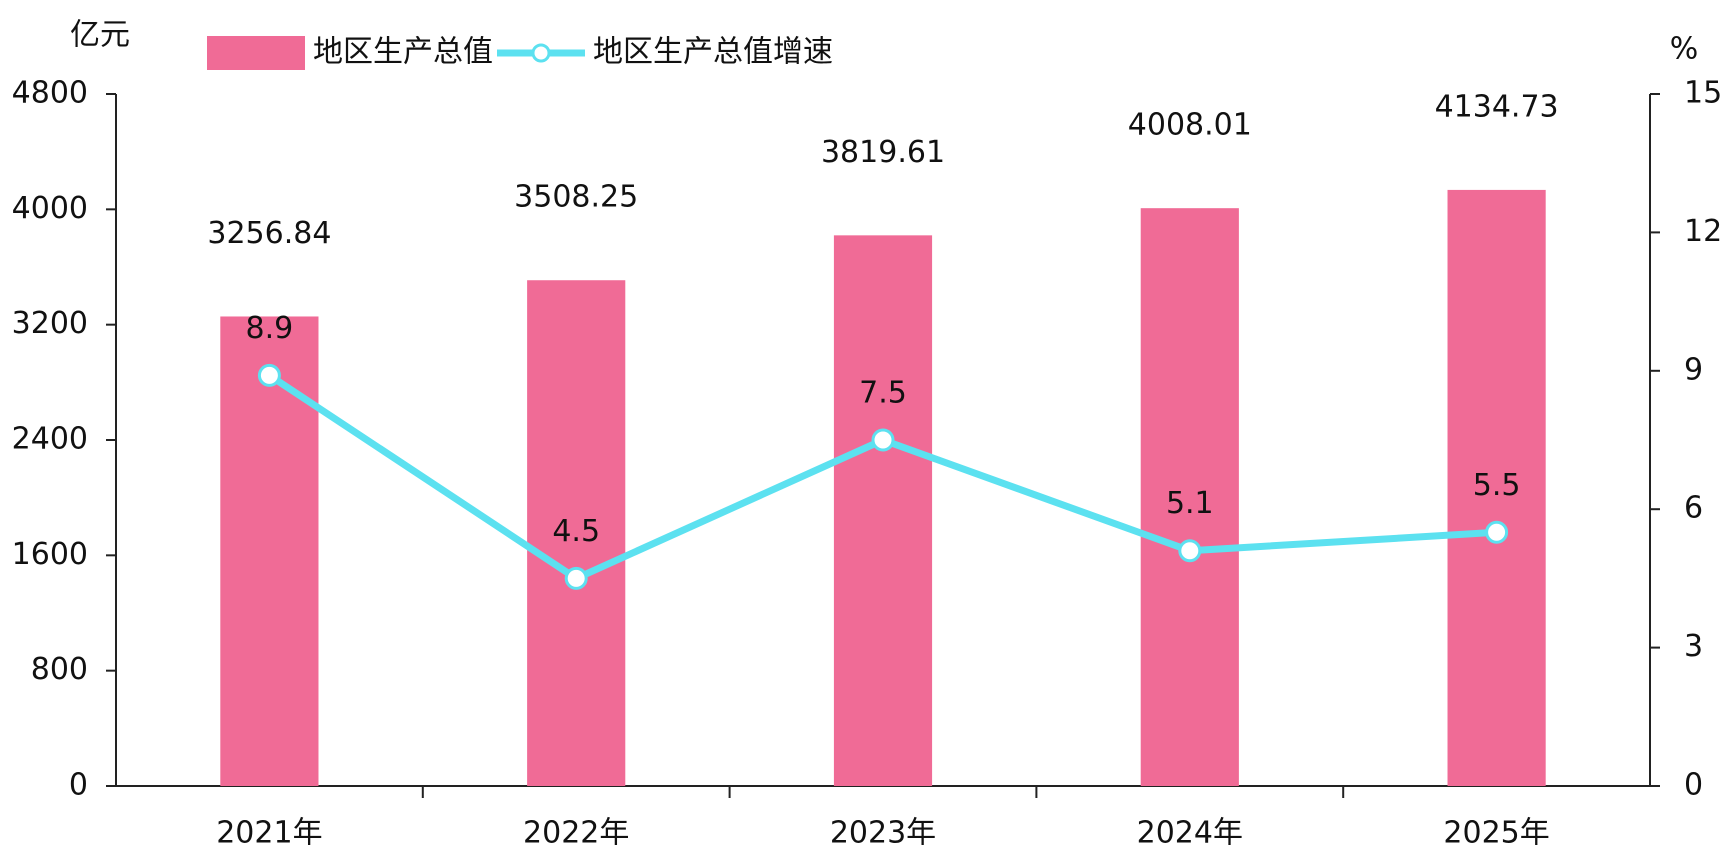  I want to click on line-value-label: 8.9, so click(270, 328).